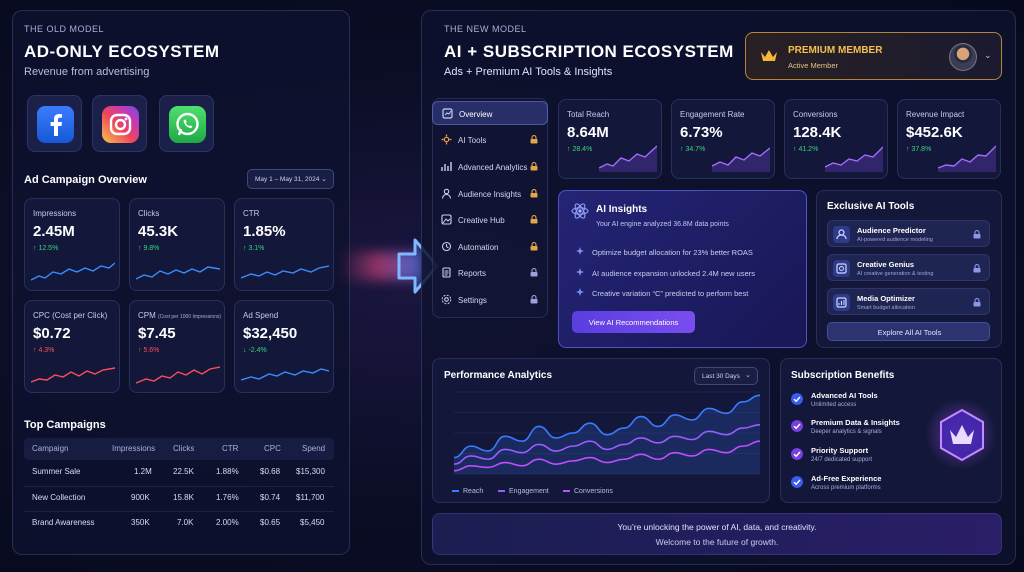 The height and width of the screenshot is (572, 1024). I want to click on kpi-card-total-reach: Total Reach 8.64M ↑ 28.4%, so click(610, 139).